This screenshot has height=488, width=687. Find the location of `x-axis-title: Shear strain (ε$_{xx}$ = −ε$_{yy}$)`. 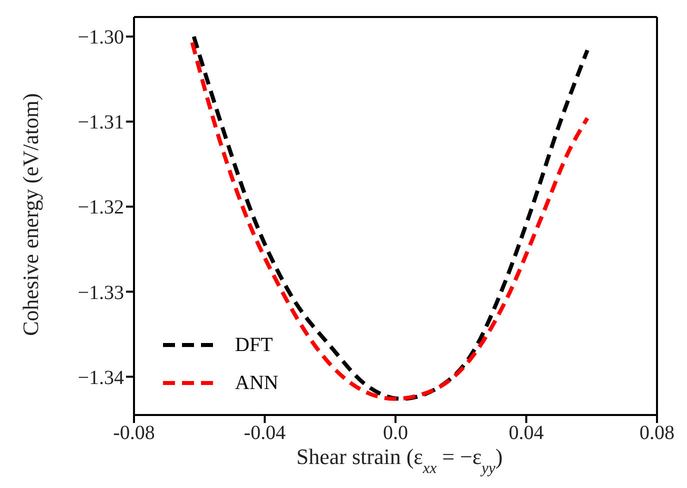

x-axis-title: Shear strain (ε$_{xx}$ = −ε$_{yy}$) is located at coordinates (399, 460).